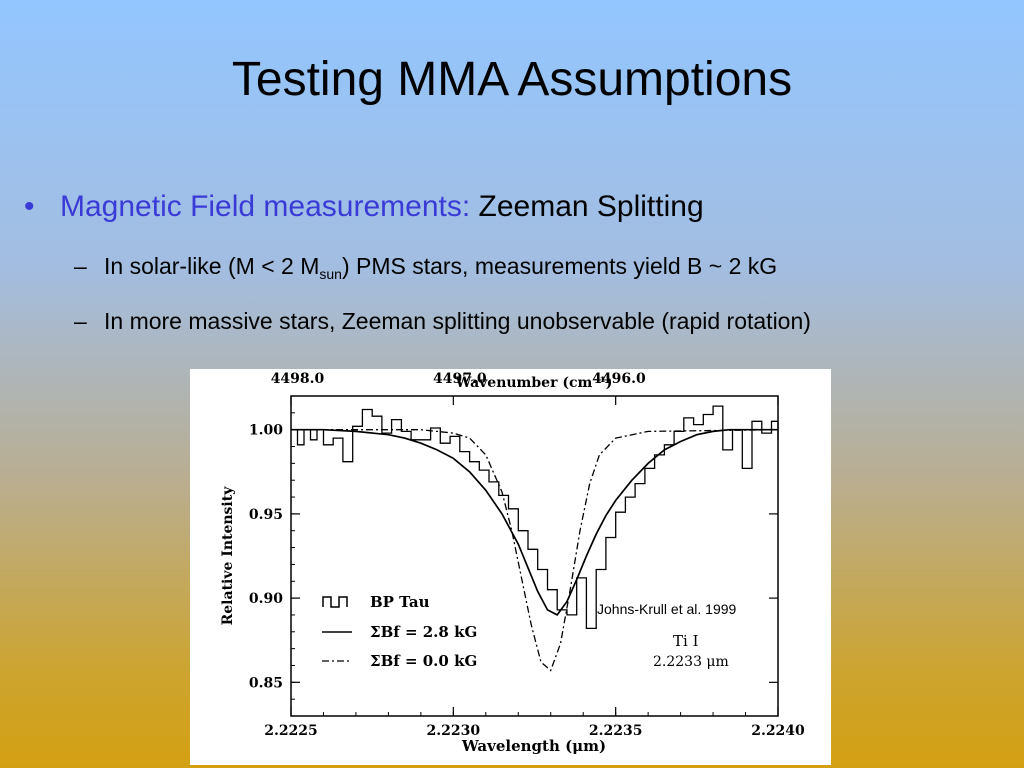 This screenshot has height=768, width=1024. Describe the element at coordinates (266, 431) in the screenshot. I see `y-tick-label: 1.00` at that location.